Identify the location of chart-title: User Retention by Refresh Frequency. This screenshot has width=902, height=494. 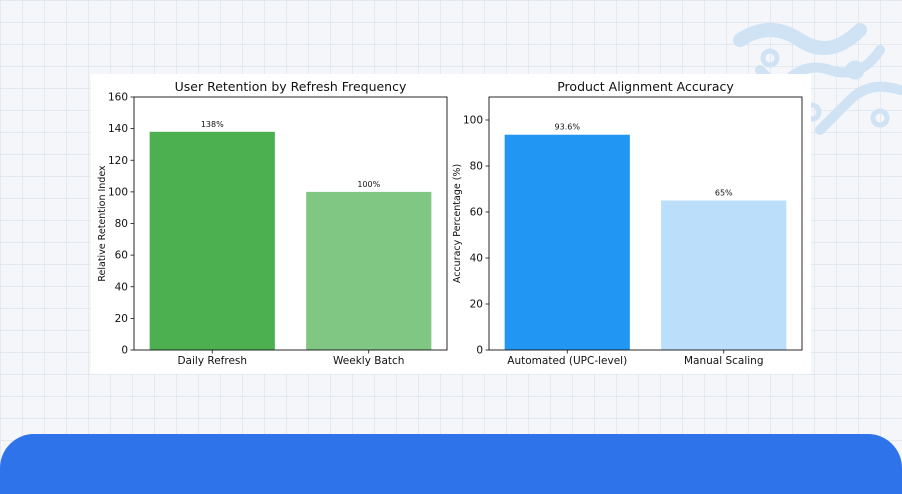
(291, 86).